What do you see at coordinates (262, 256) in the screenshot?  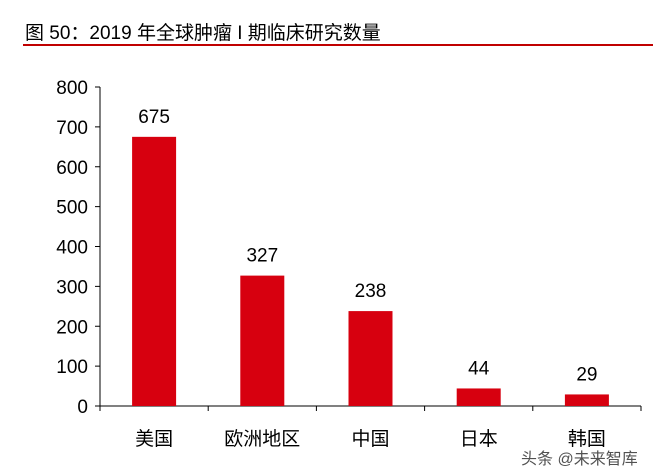 I see `data-label: 327` at bounding box center [262, 256].